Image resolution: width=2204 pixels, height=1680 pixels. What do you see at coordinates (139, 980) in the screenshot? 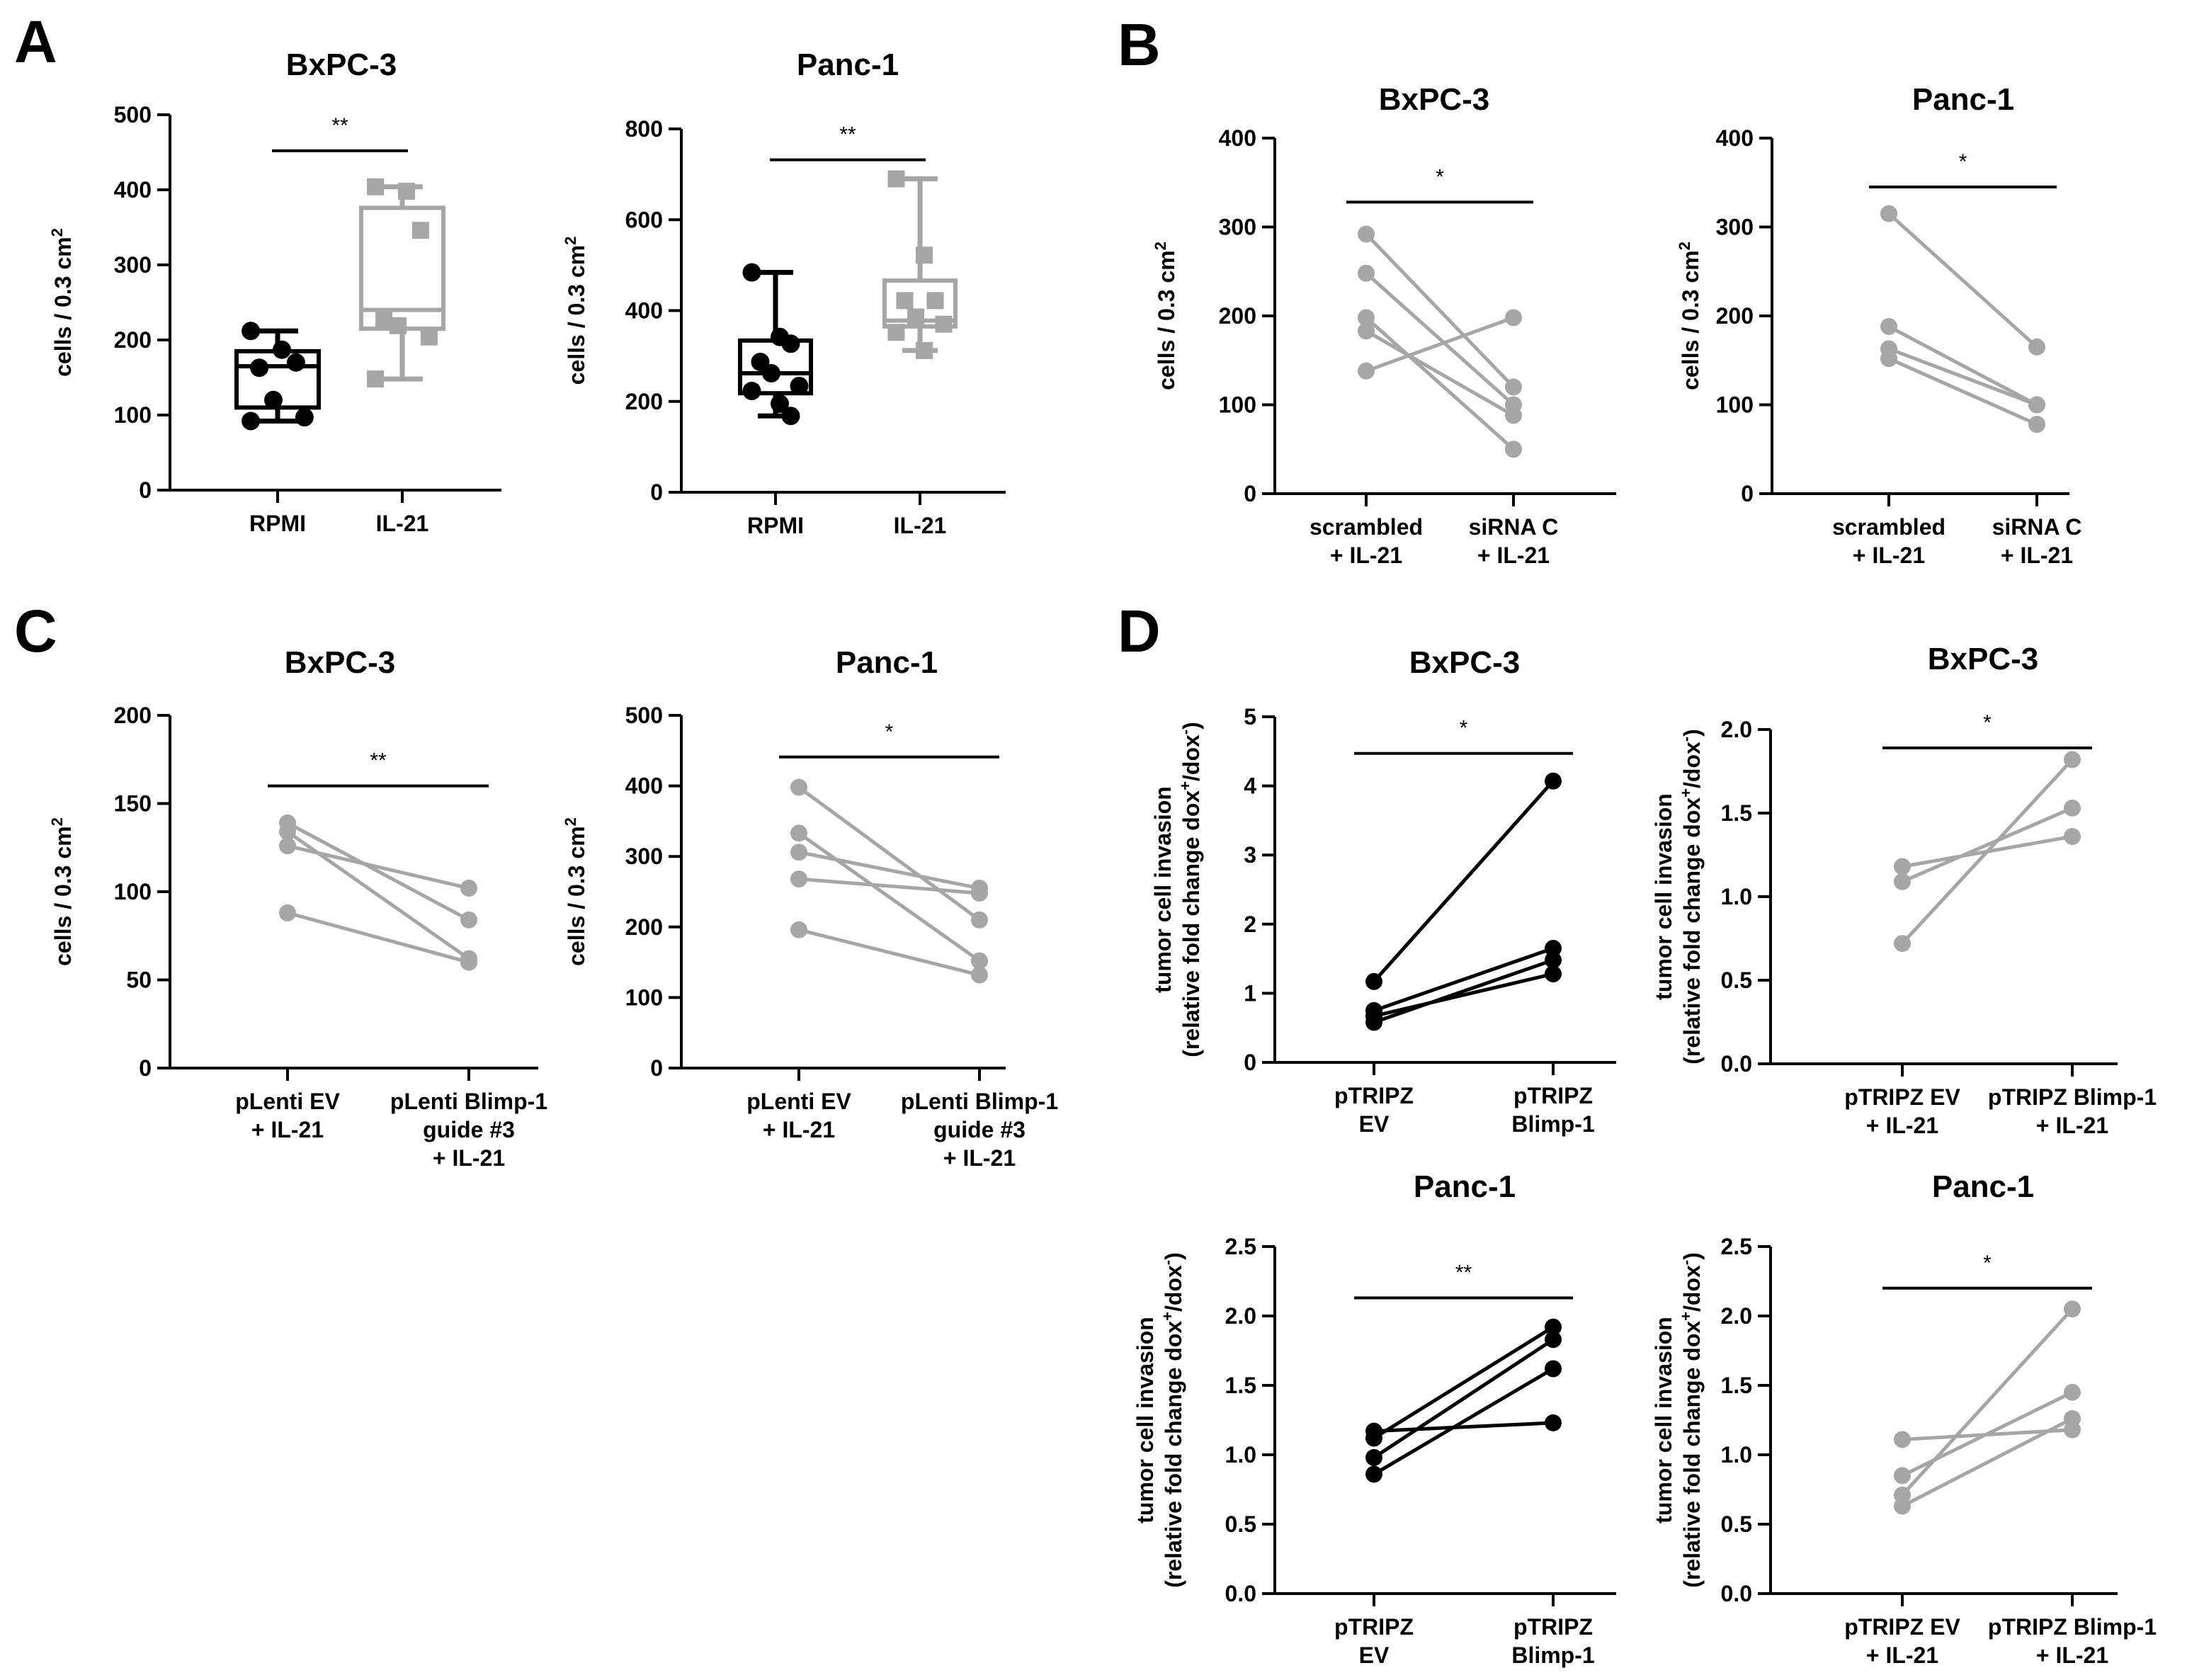
I see `y-tick-label: 50` at bounding box center [139, 980].